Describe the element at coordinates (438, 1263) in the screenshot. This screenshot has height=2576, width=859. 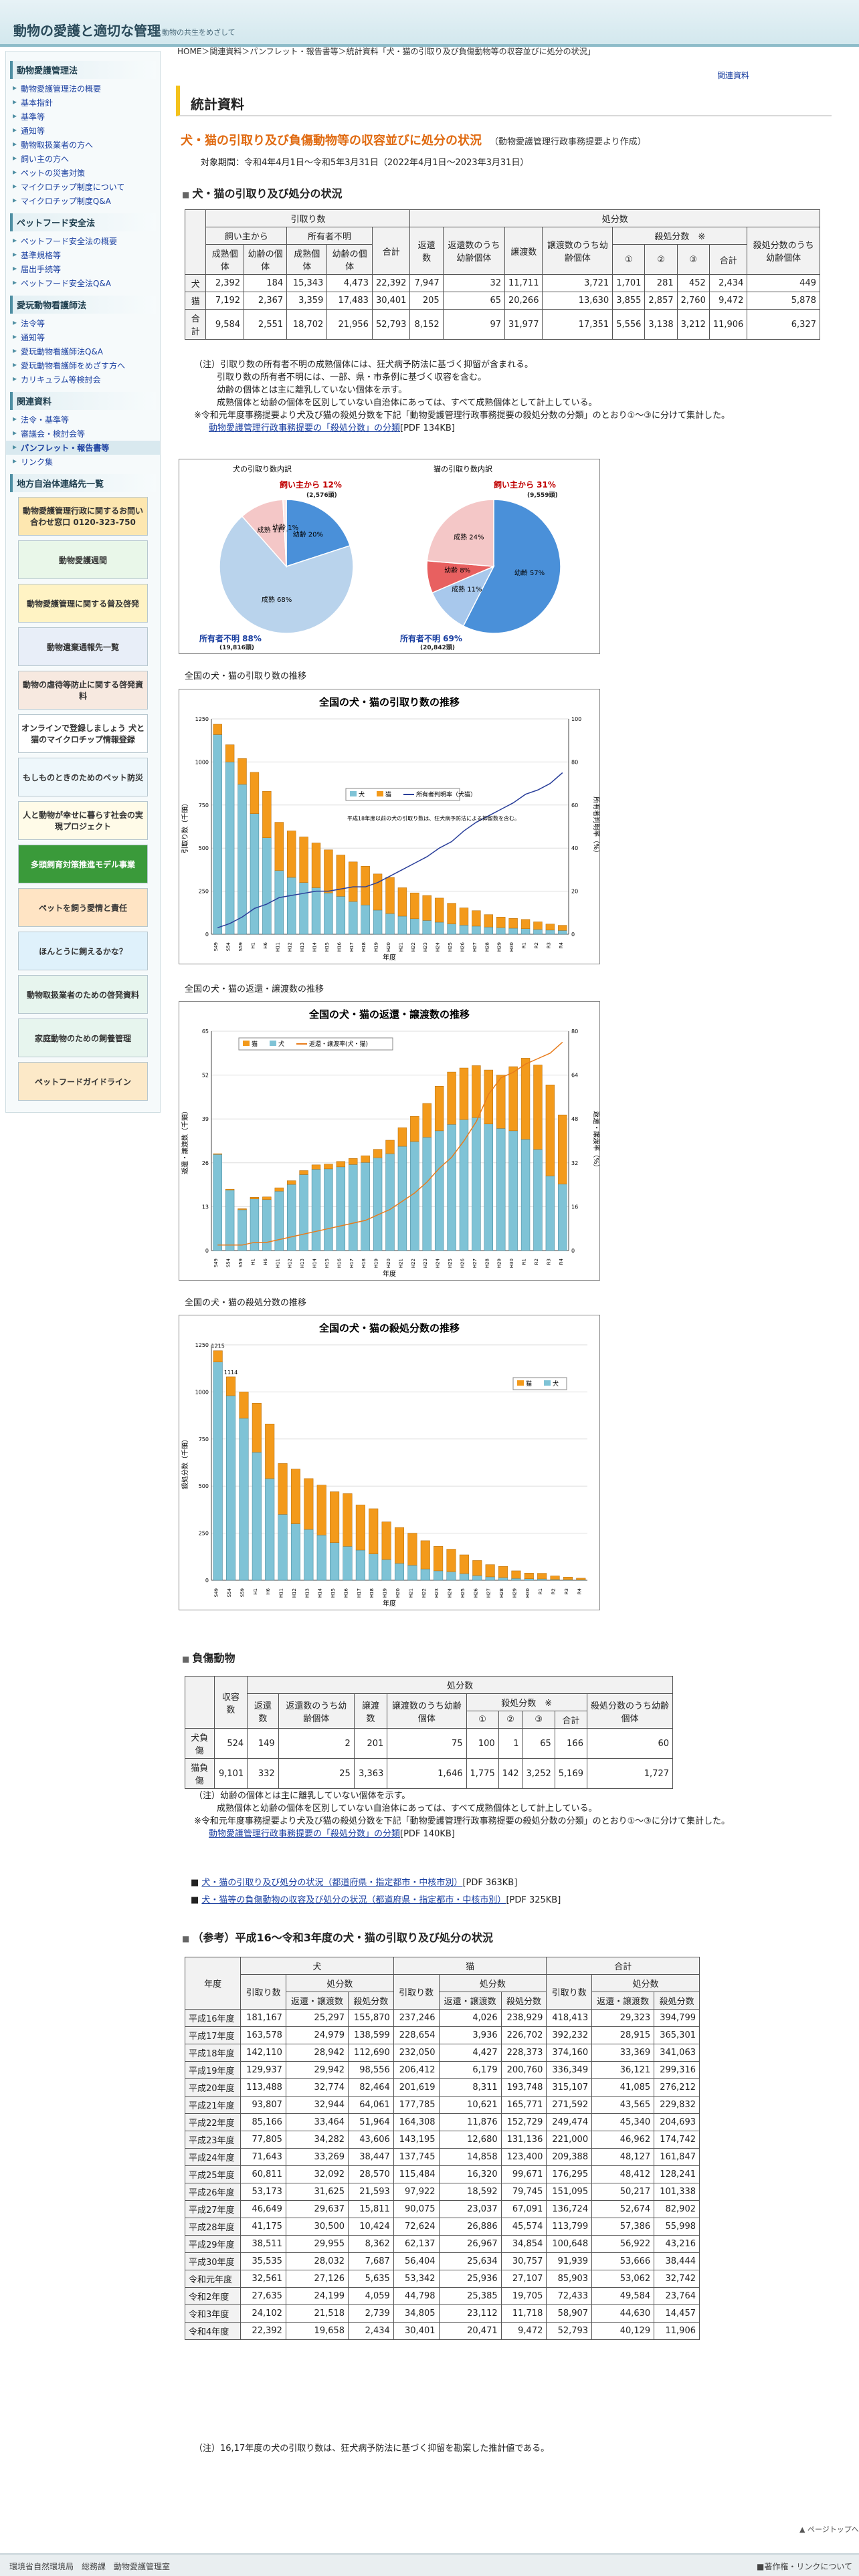
I see `x-tick-label: H24` at that location.